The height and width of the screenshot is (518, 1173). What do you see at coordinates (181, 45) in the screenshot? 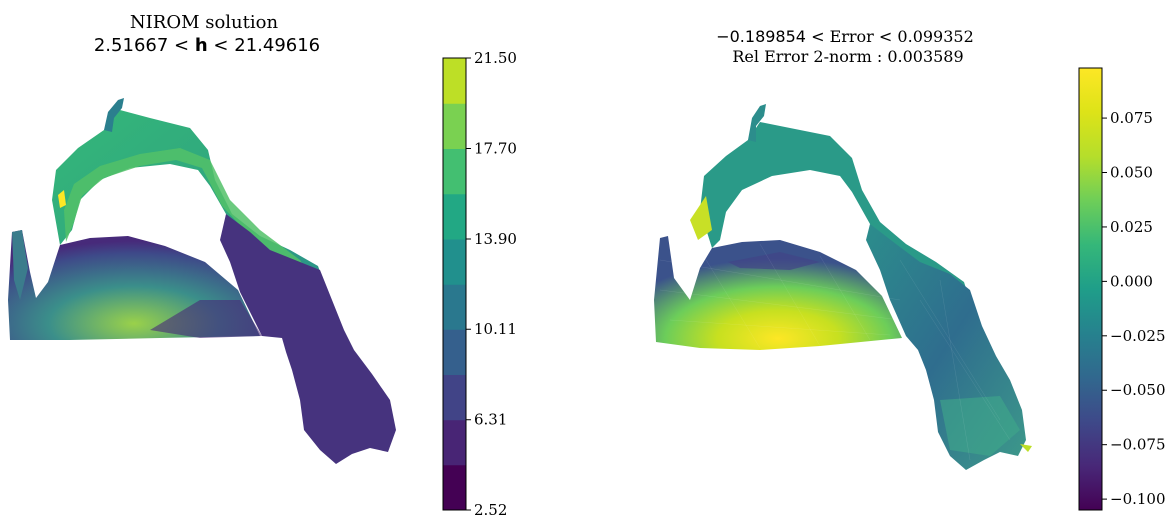
I see `left-subtitle-op1: <` at bounding box center [181, 45].